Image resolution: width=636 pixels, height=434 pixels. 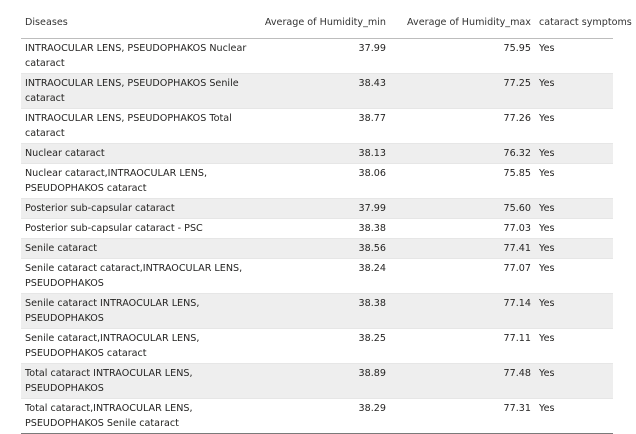 What do you see at coordinates (462, 56) in the screenshot?
I see `humidity-max-cell: 75.95` at bounding box center [462, 56].